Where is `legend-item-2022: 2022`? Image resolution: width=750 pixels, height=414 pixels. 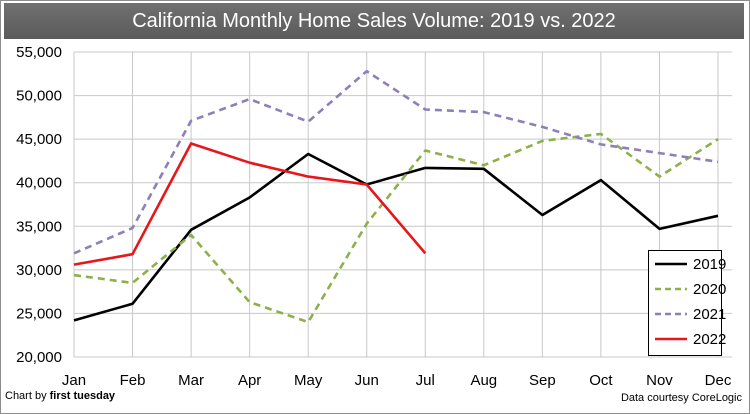 legend-item-2022: 2022 is located at coordinates (690, 339).